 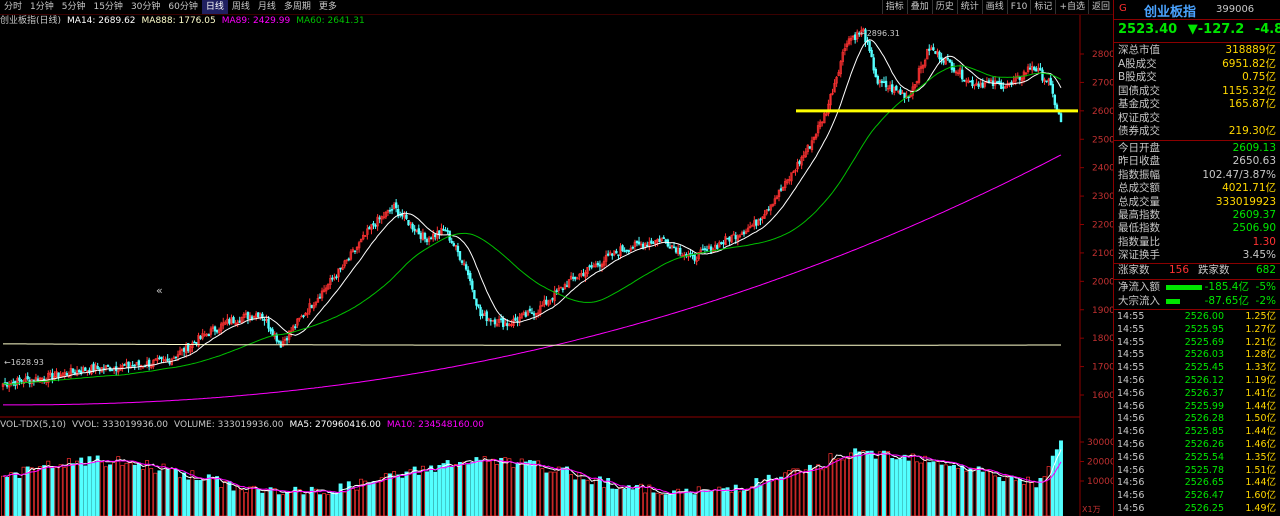 I want to click on tool-button-6: 标记, so click(x=1042, y=7).